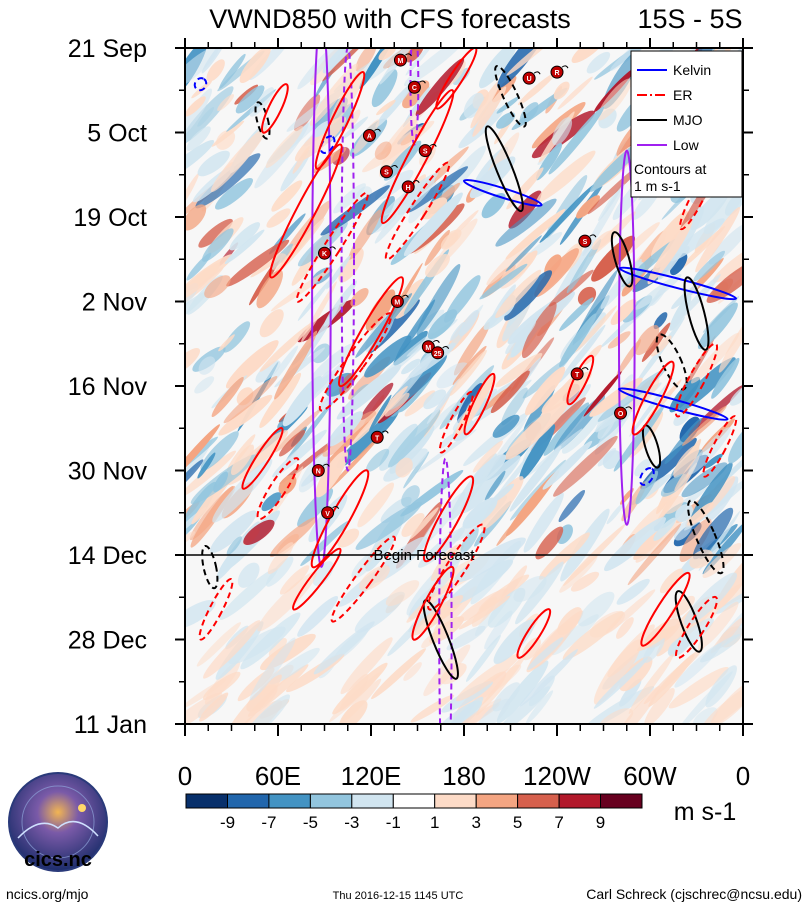  What do you see at coordinates (379, 437) in the screenshot?
I see `storm-marker: T` at bounding box center [379, 437].